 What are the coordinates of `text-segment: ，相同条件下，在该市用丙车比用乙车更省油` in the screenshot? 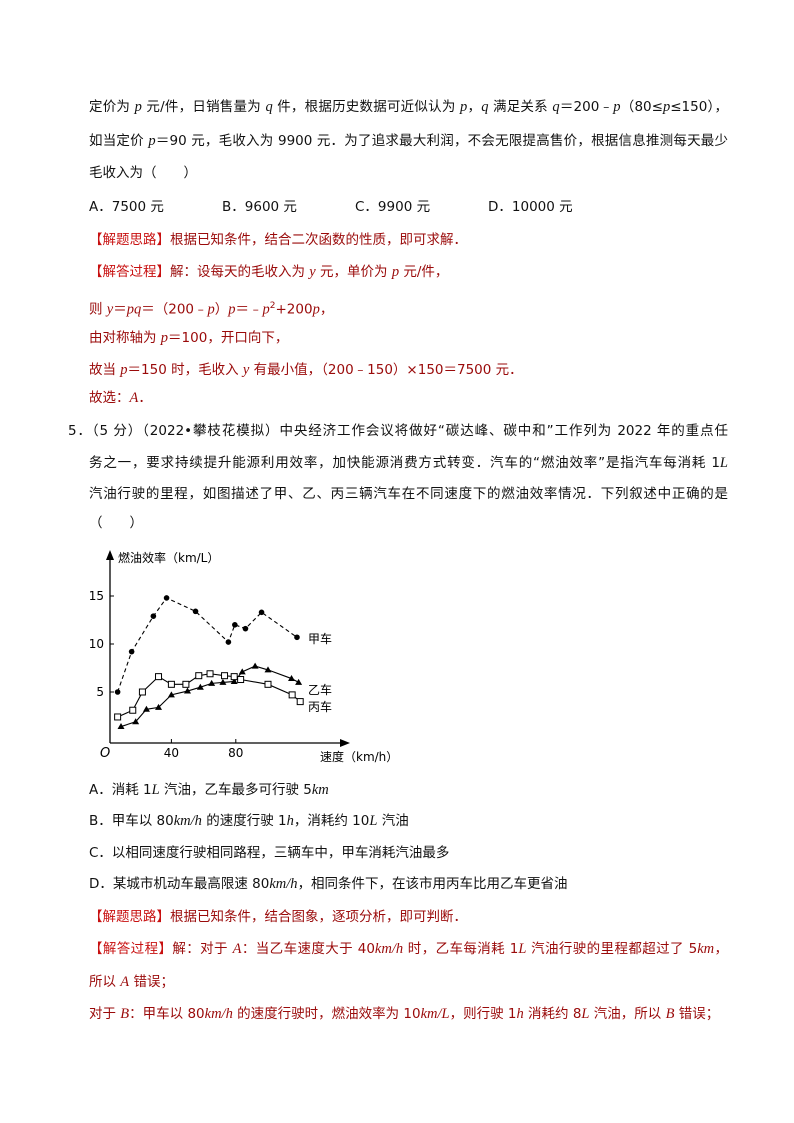 It's located at (432, 884).